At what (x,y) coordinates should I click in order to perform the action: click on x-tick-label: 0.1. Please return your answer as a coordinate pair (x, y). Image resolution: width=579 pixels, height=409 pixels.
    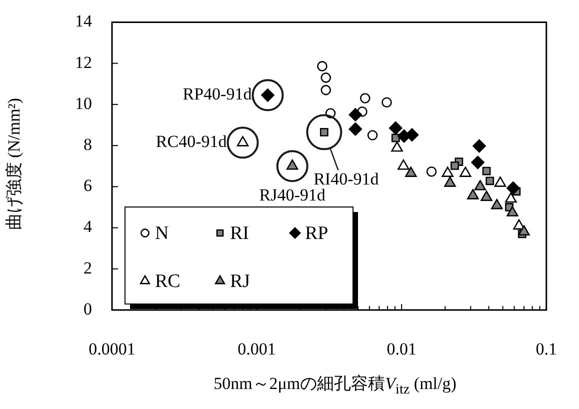
    Looking at the image, I should click on (546, 349).